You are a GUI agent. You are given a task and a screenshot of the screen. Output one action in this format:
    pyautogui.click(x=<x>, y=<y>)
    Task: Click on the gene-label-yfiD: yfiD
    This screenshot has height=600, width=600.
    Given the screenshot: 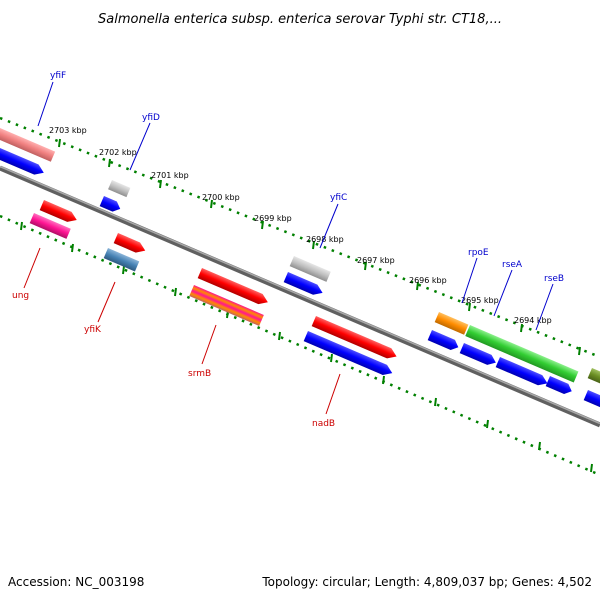 What is the action you would take?
    pyautogui.click(x=151, y=118)
    